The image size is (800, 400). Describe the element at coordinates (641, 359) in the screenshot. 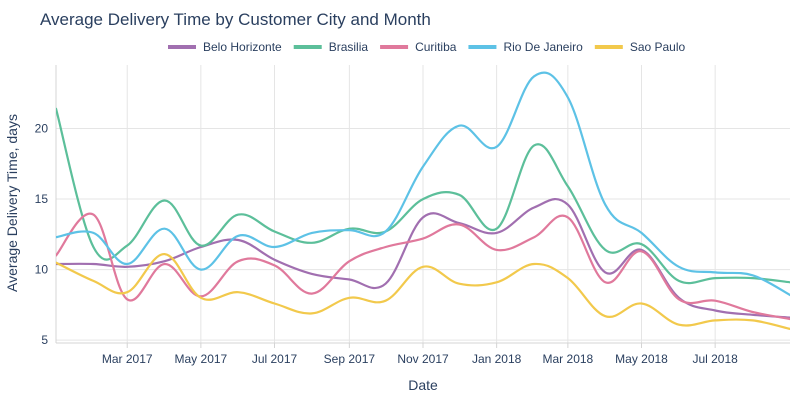

I see `x-tick-label: May 2018` at that location.